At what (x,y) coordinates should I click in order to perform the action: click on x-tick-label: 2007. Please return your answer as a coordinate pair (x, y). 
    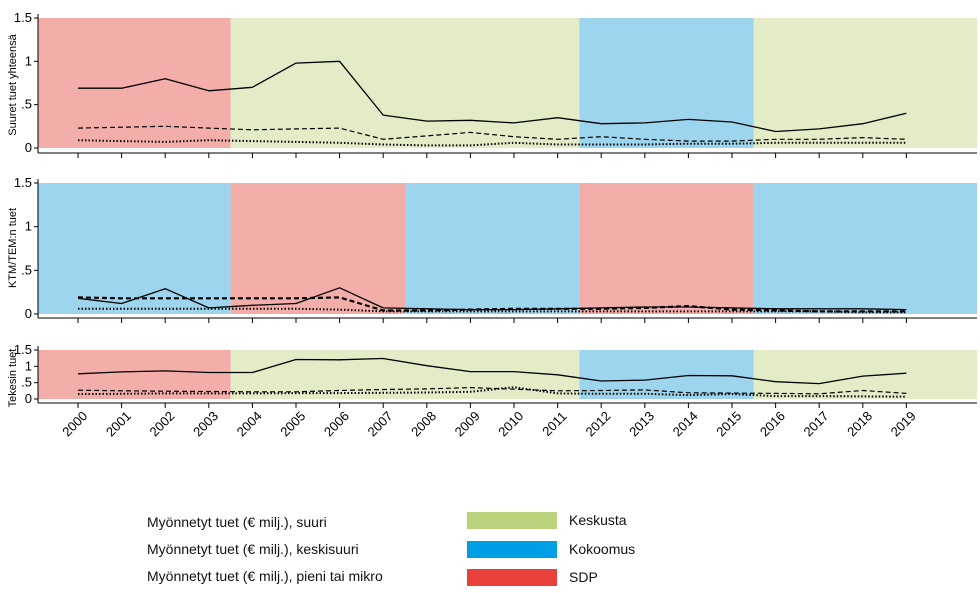
    Looking at the image, I should click on (379, 423).